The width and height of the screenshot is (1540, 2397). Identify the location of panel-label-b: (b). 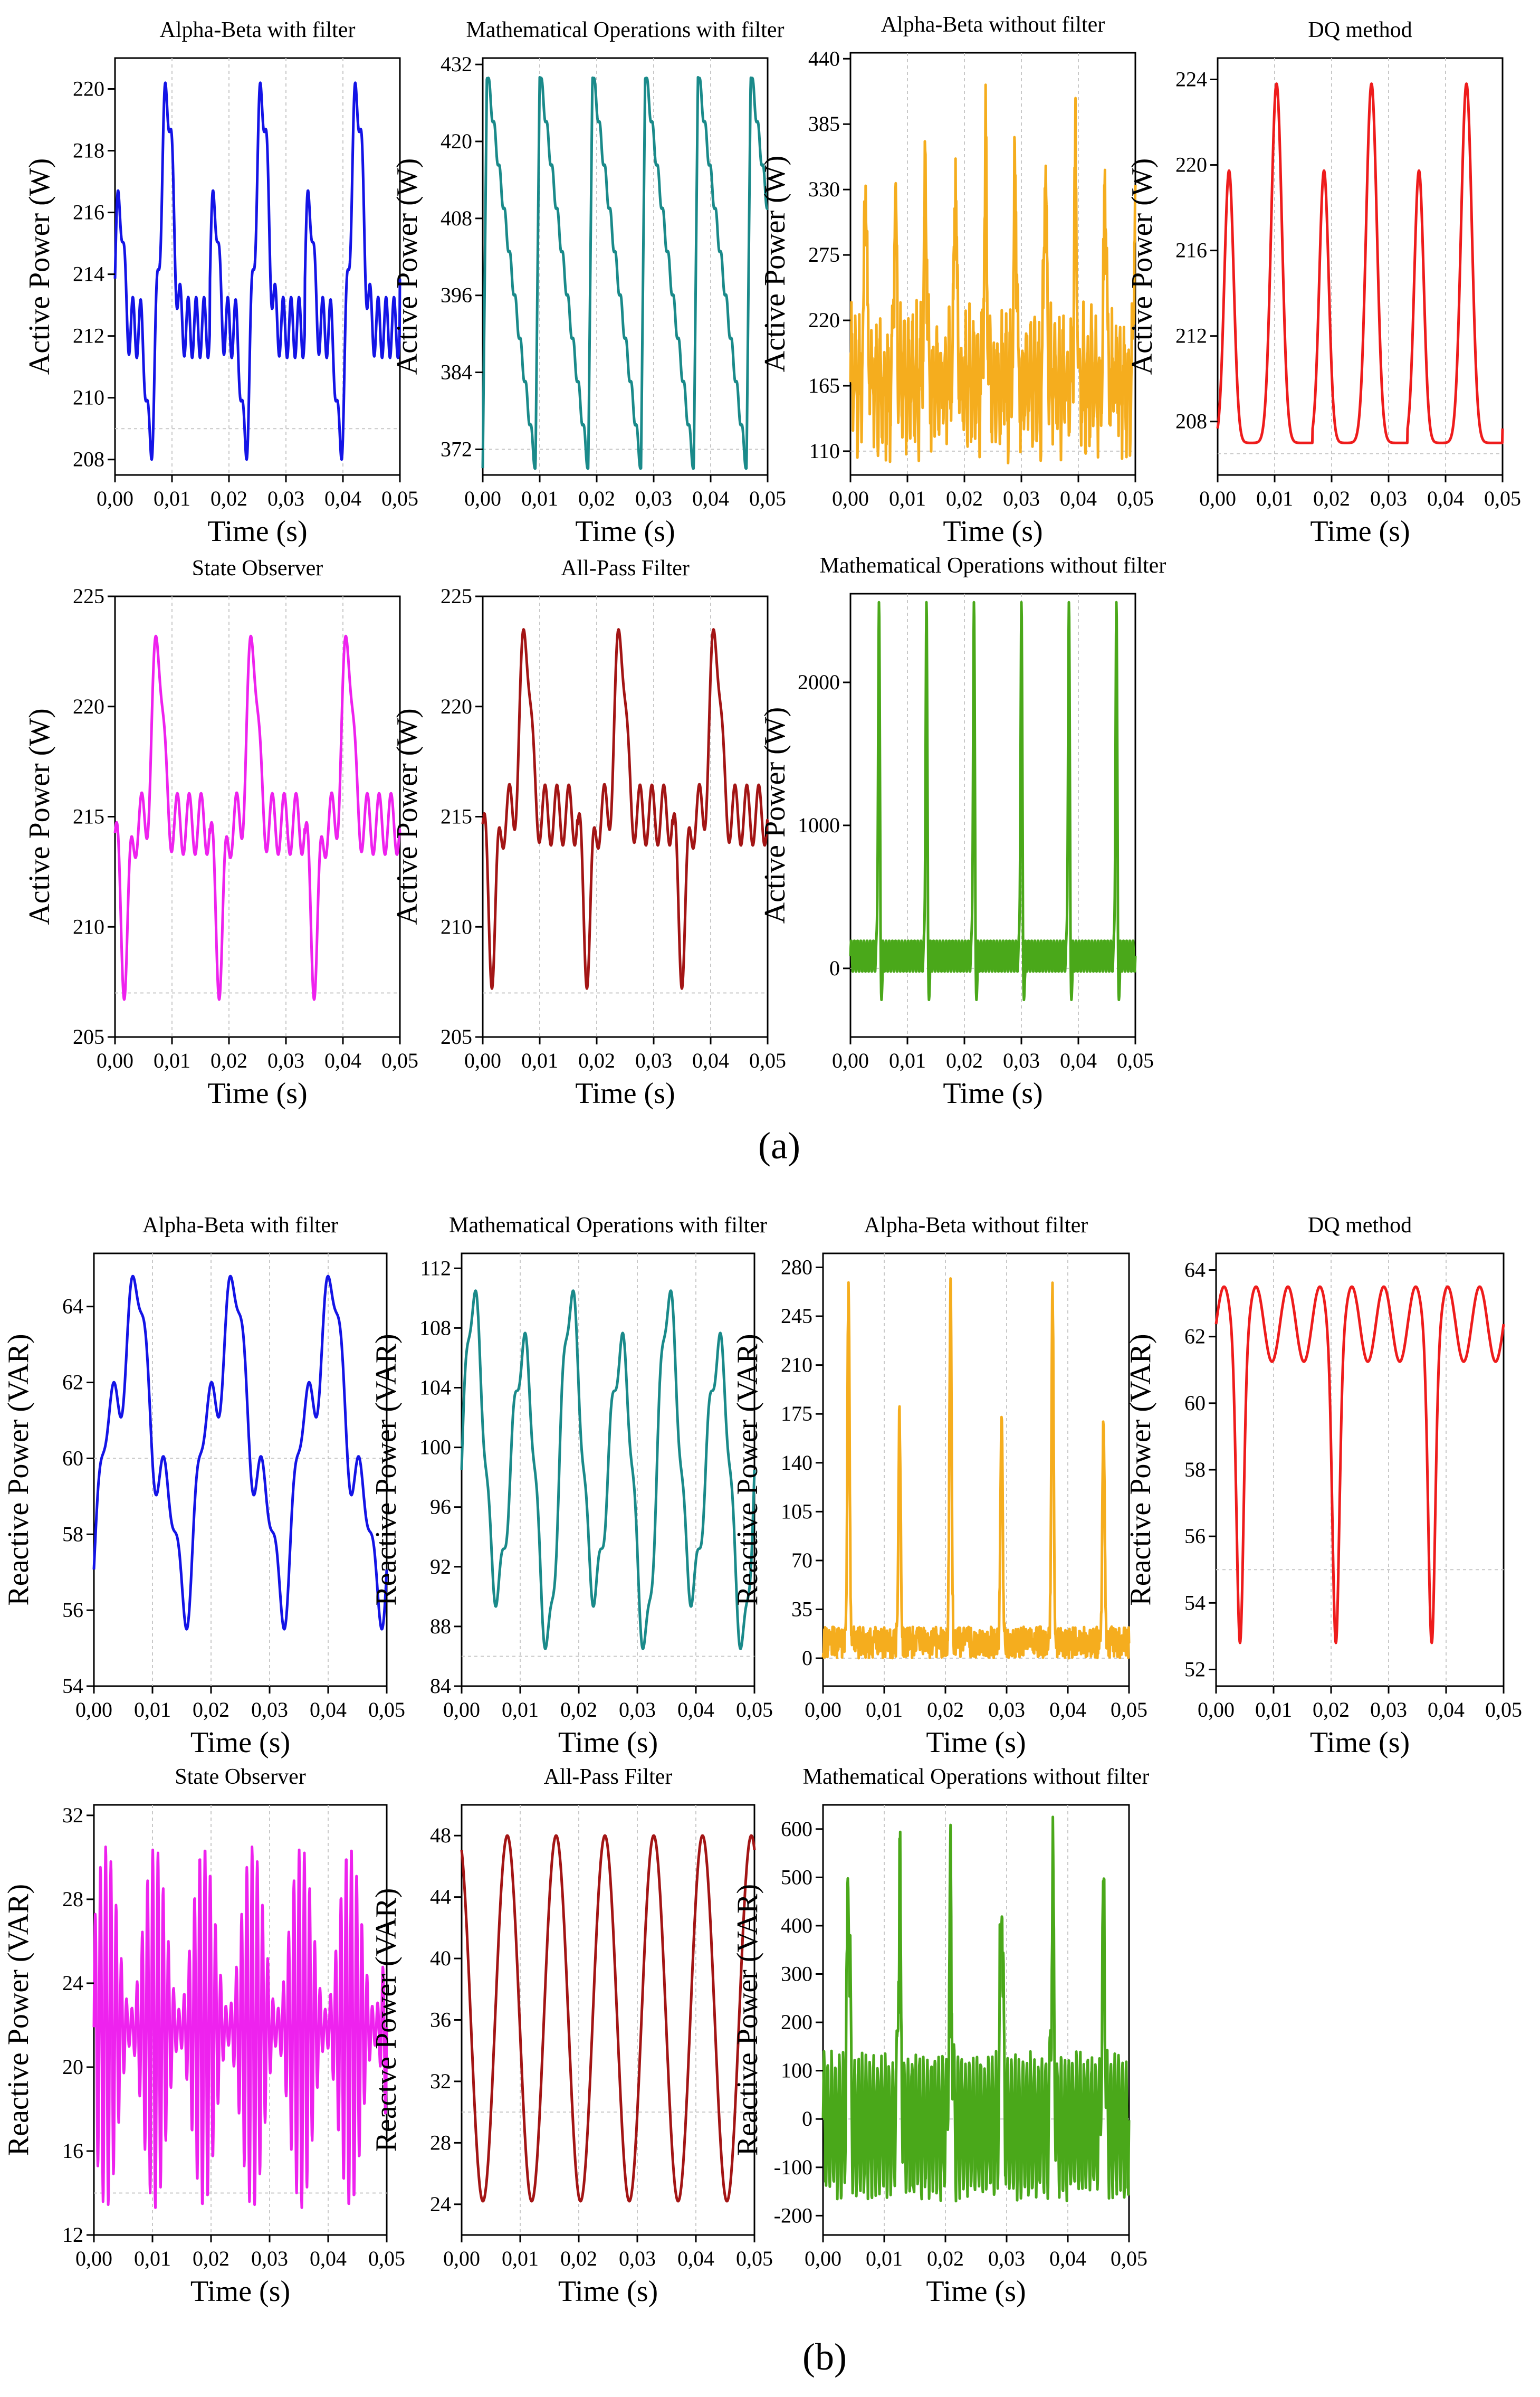
(825, 2357).